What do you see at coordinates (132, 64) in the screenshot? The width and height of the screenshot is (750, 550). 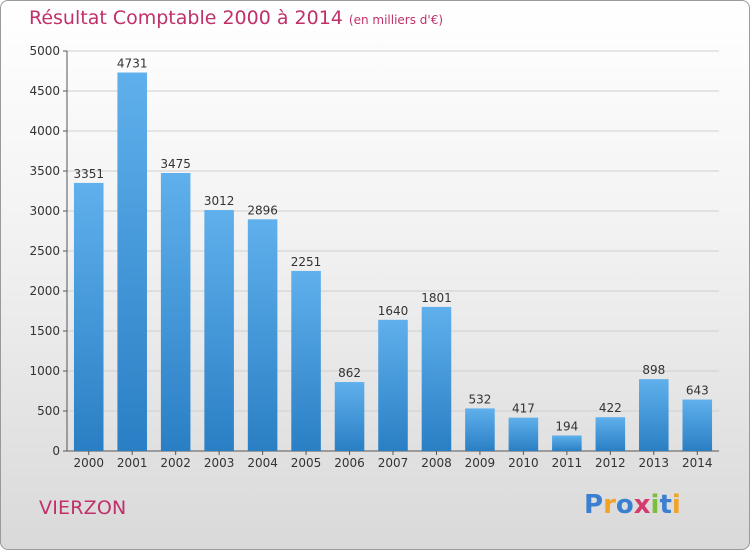 I see `bar-value-label: 4731` at bounding box center [132, 64].